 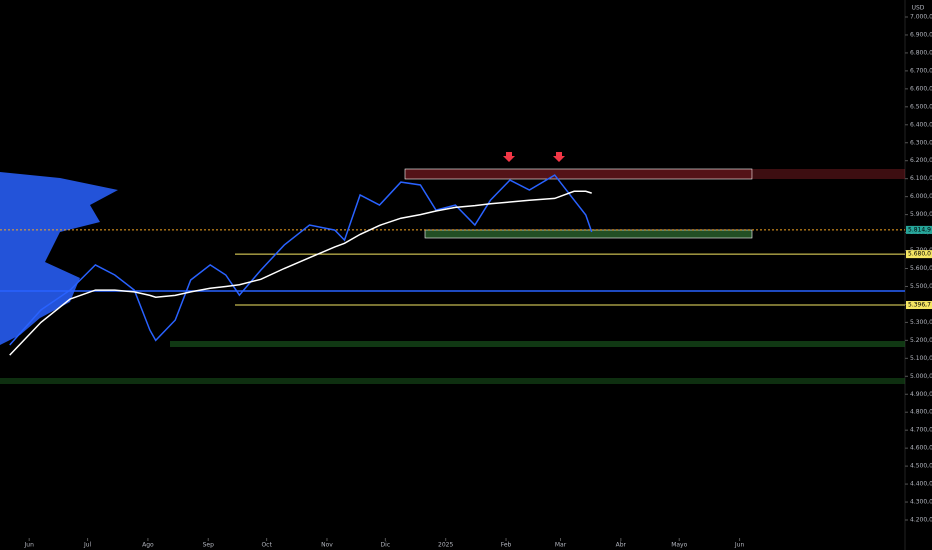 I want to click on price-tag-label: 5.680,0, so click(x=919, y=254).